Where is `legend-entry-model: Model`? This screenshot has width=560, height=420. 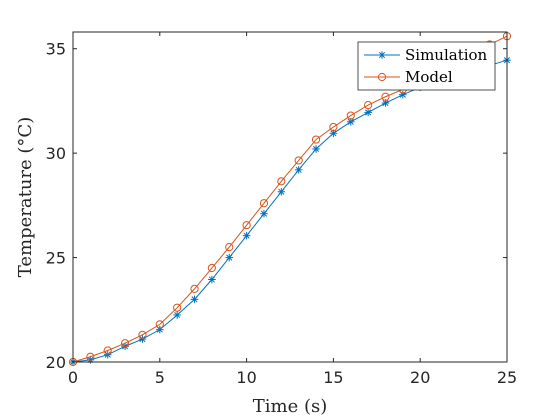 legend-entry-model: Model is located at coordinates (408, 77).